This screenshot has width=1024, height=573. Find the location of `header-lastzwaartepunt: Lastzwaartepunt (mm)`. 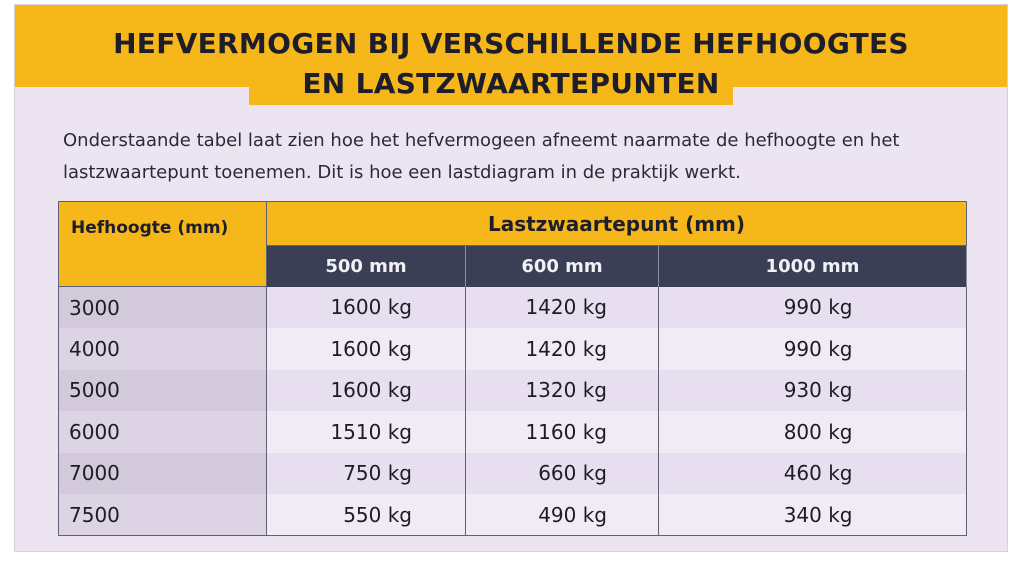

header-lastzwaartepunt: Lastzwaartepunt (mm) is located at coordinates (616, 223).